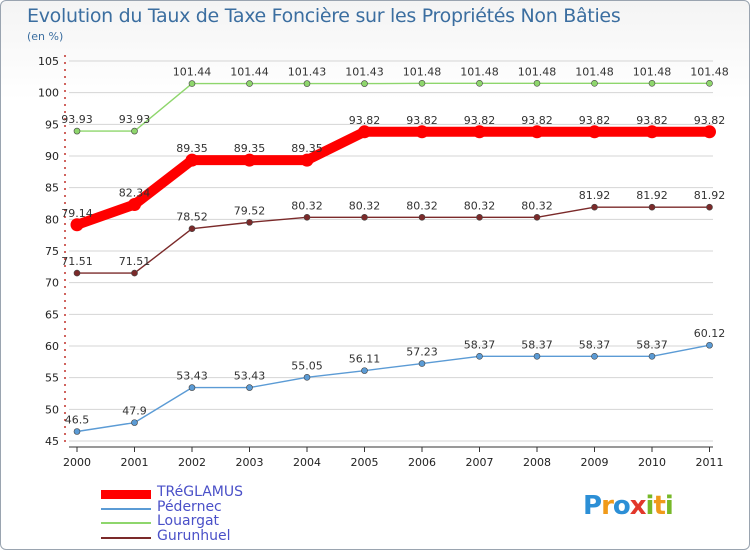  What do you see at coordinates (52, 124) in the screenshot?
I see `y-tick-label: 95` at bounding box center [52, 124].